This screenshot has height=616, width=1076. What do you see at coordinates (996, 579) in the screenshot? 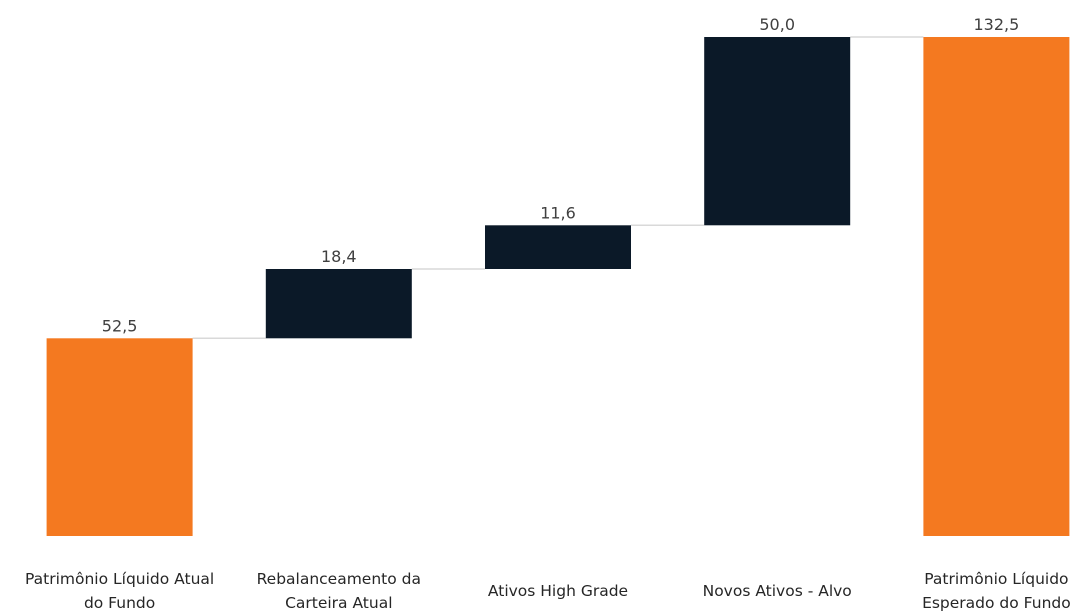
I see `category-label-5-line-1: Patrimônio Líquido` at bounding box center [996, 579].